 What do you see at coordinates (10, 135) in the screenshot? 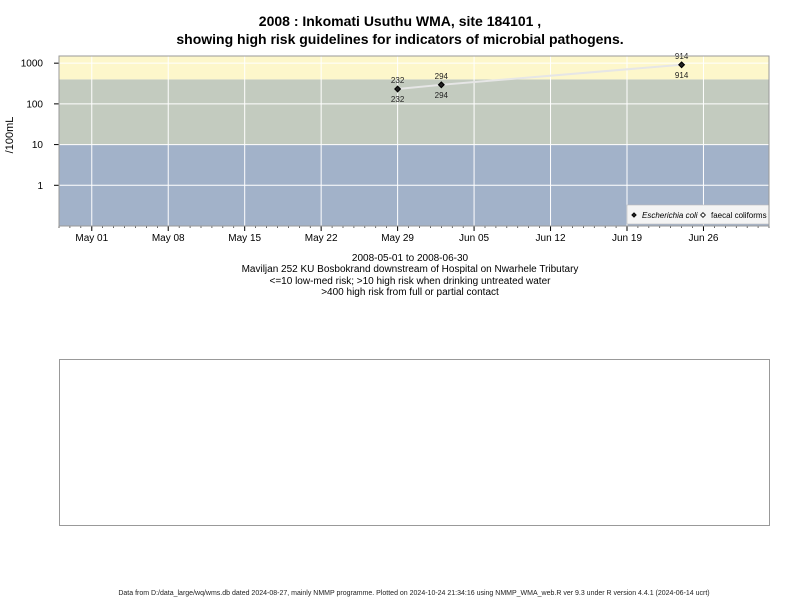
I see `y-axis-label: /100mL` at bounding box center [10, 135].